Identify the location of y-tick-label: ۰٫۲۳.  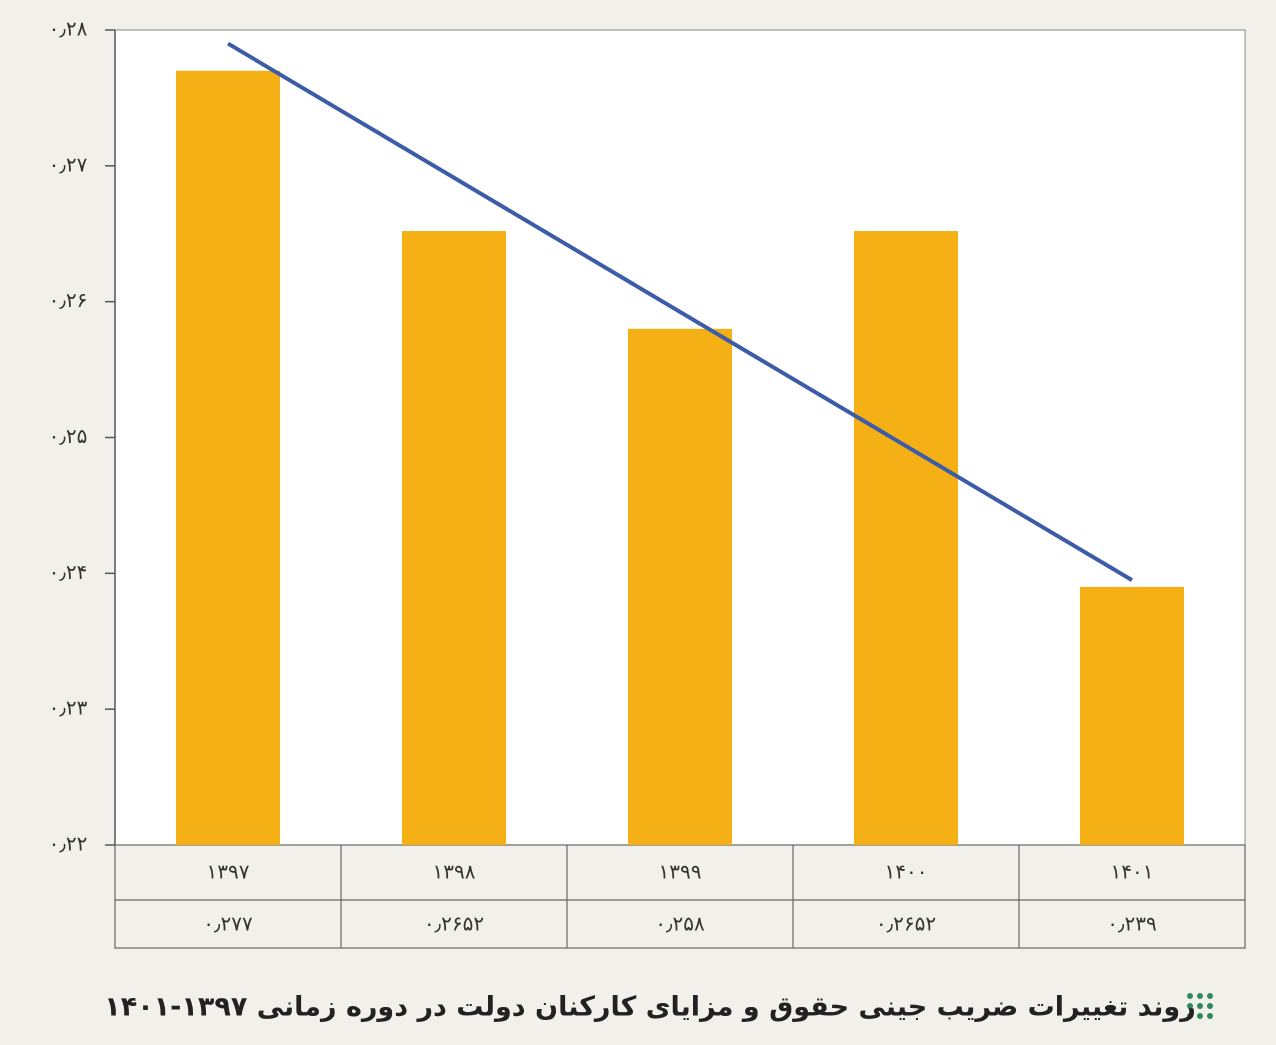
(68, 708).